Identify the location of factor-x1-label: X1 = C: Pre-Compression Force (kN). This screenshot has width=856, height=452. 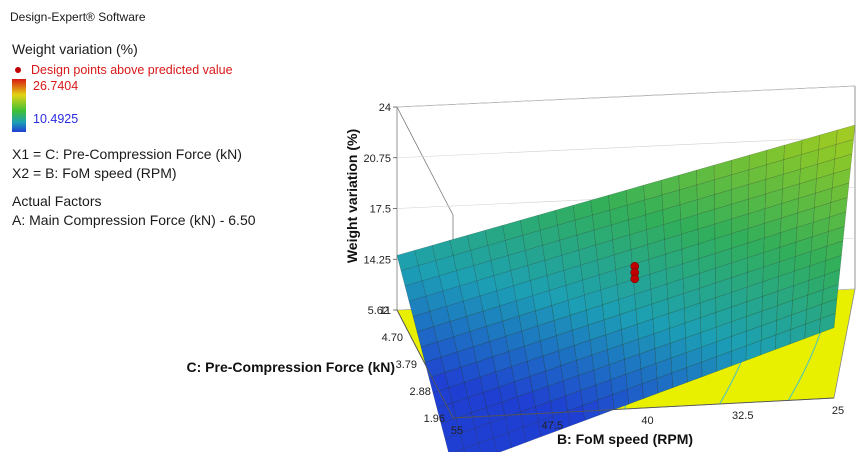
(127, 154).